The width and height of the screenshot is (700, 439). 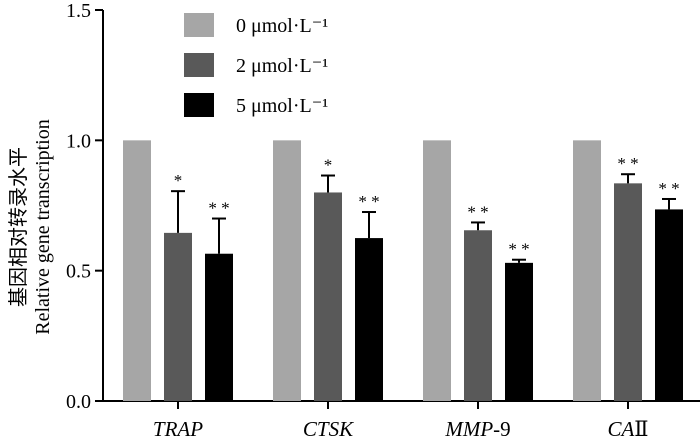 I want to click on legend: 0 μmol·L⁻¹ 2 μmol·L⁻¹ 5 μmol·L⁻¹, so click(x=256, y=65).